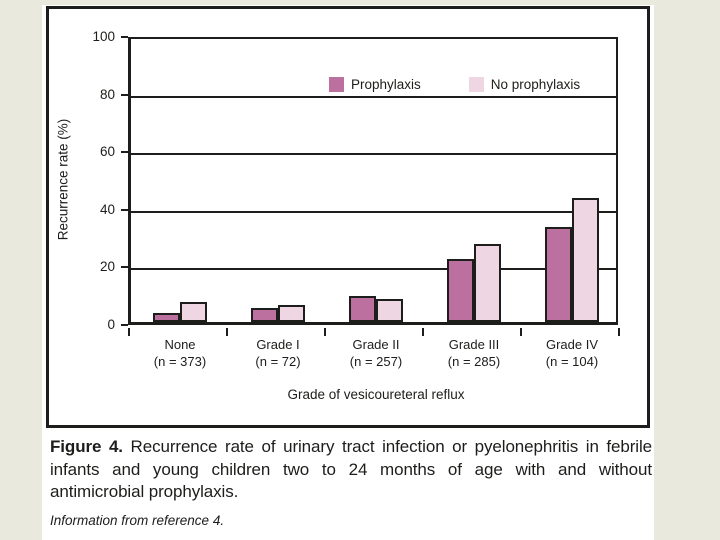 The height and width of the screenshot is (540, 720). What do you see at coordinates (278, 344) in the screenshot?
I see `category-name: Grade I` at bounding box center [278, 344].